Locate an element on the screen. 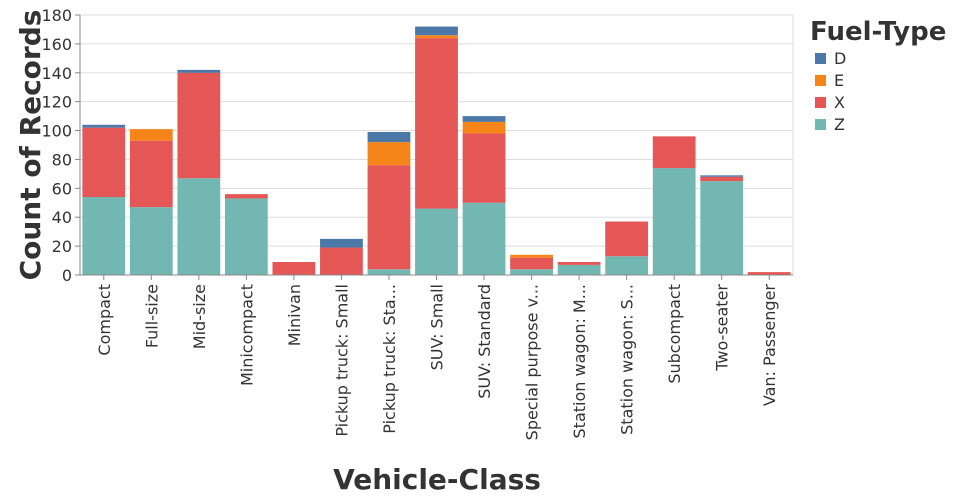  x-tick-label: Minivan is located at coordinates (294, 315).